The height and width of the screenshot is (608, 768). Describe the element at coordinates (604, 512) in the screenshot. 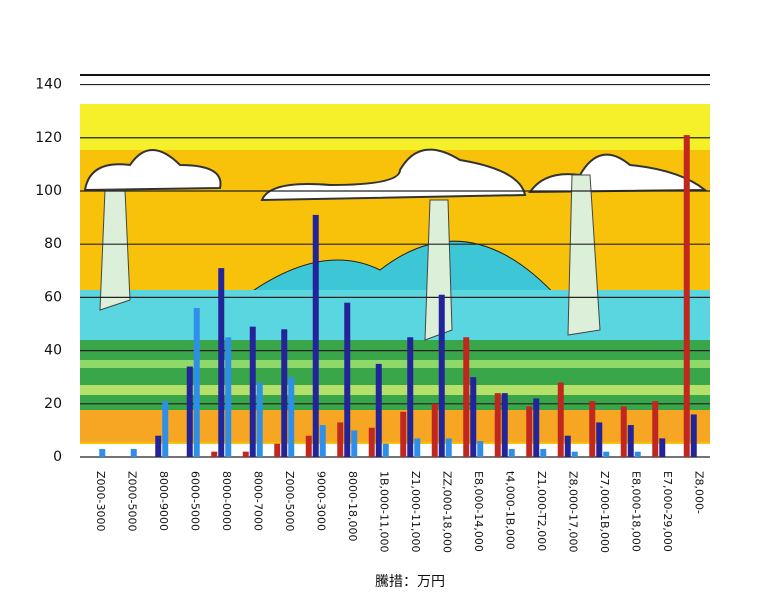

I see `x-tick-label: Z7,000-1B,000` at that location.